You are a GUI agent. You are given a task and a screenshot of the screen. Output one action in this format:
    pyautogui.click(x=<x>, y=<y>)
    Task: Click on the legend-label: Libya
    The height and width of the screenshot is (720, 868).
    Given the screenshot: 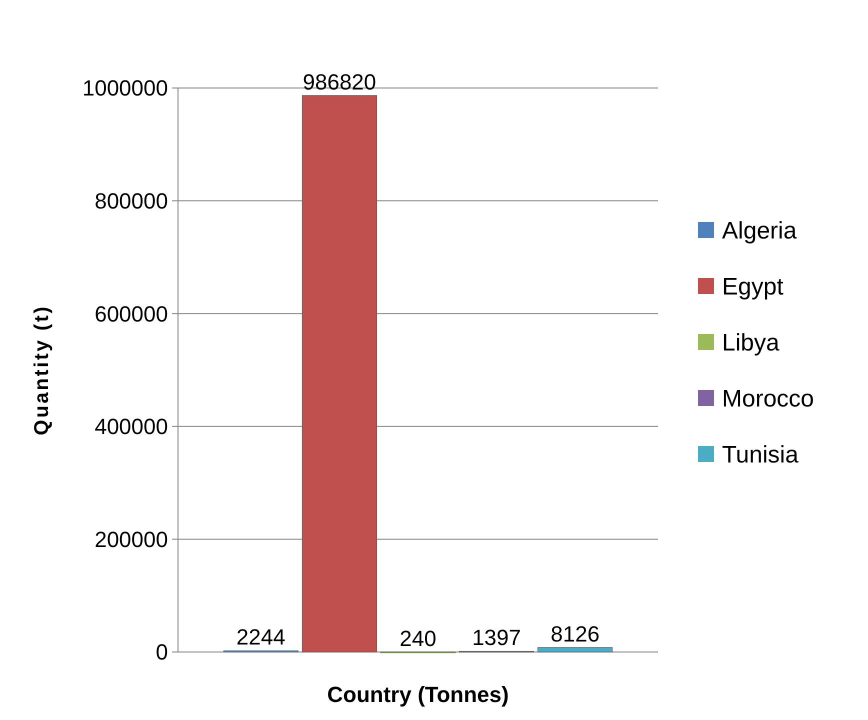 What is the action you would take?
    pyautogui.click(x=751, y=342)
    